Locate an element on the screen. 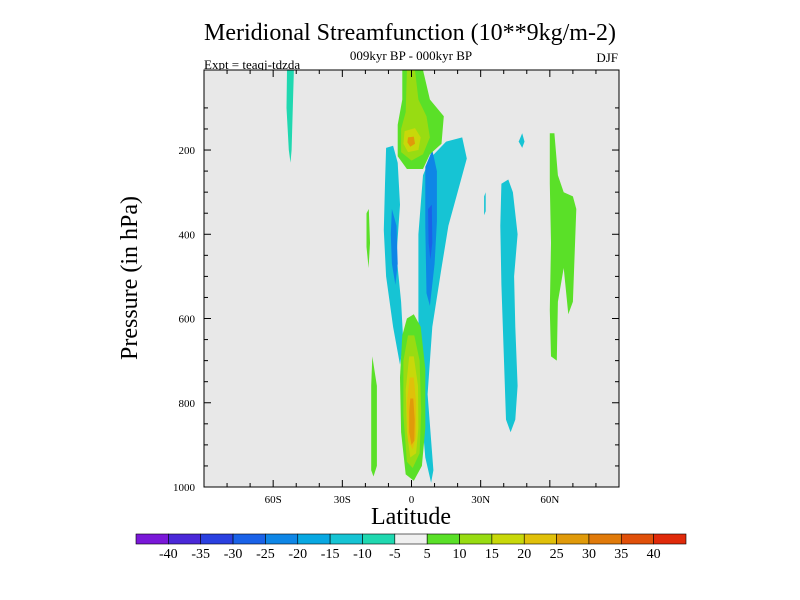 This screenshot has height=600, width=800. contour-hl-teal-upper-60s is located at coordinates (290, 116).